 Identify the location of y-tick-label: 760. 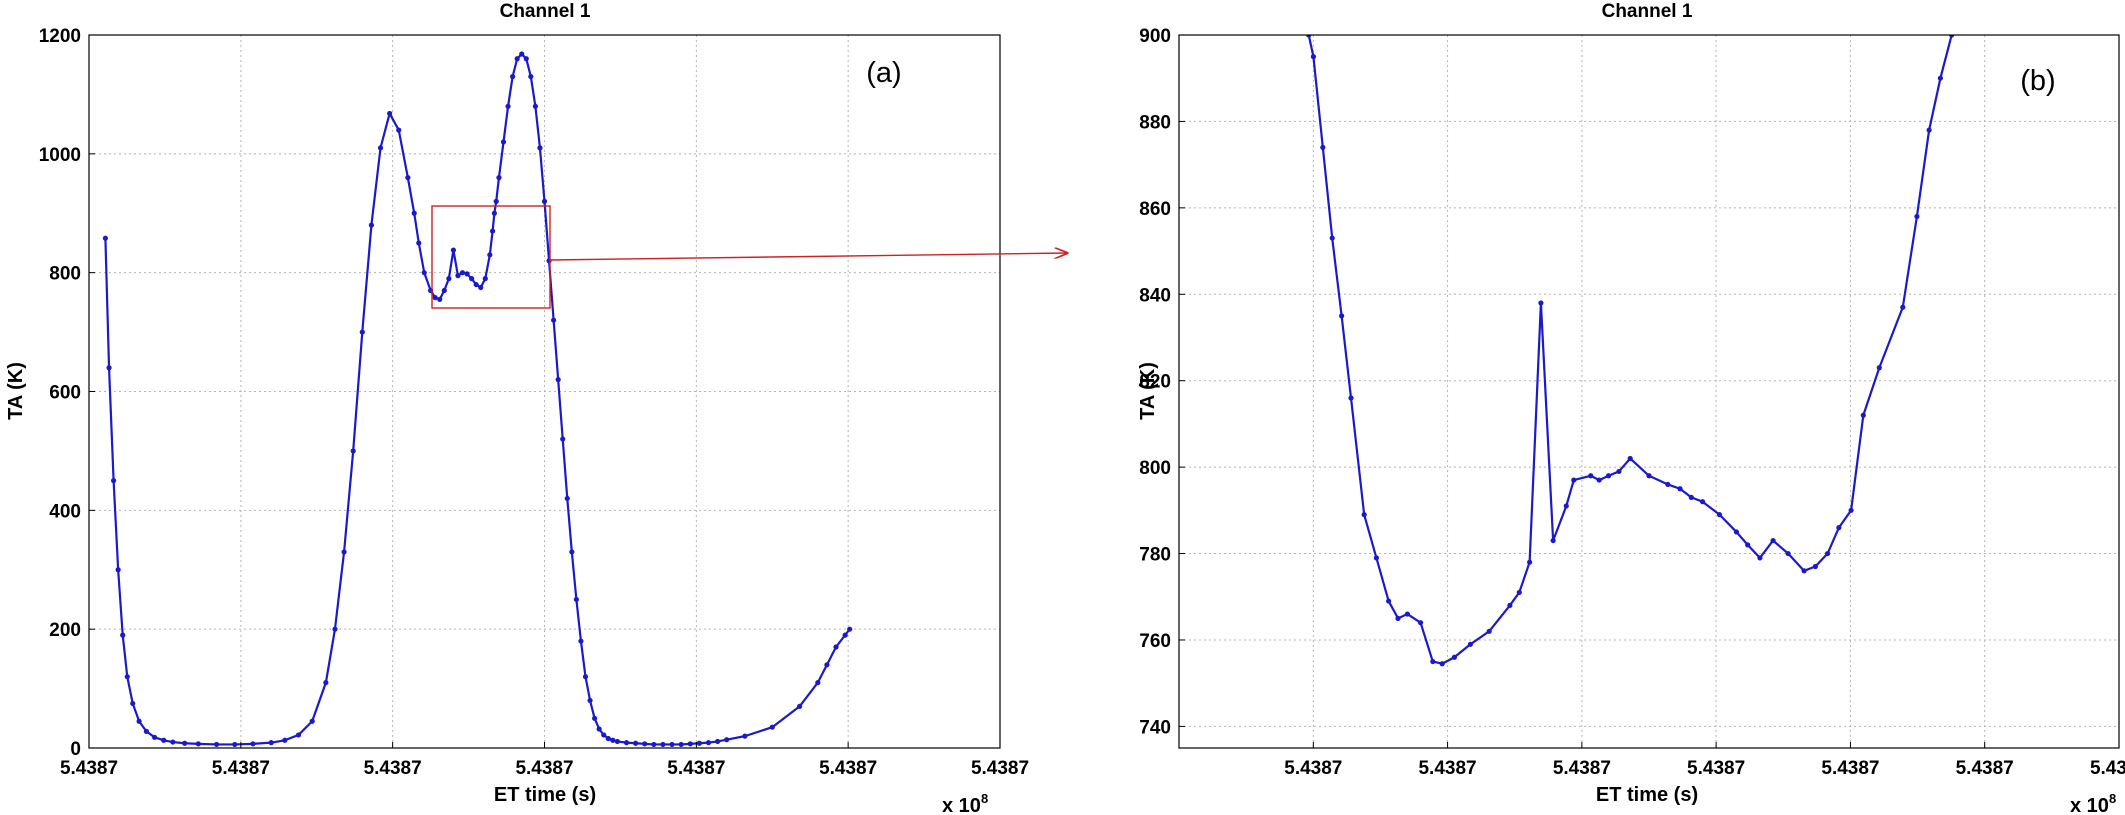
(1155, 641).